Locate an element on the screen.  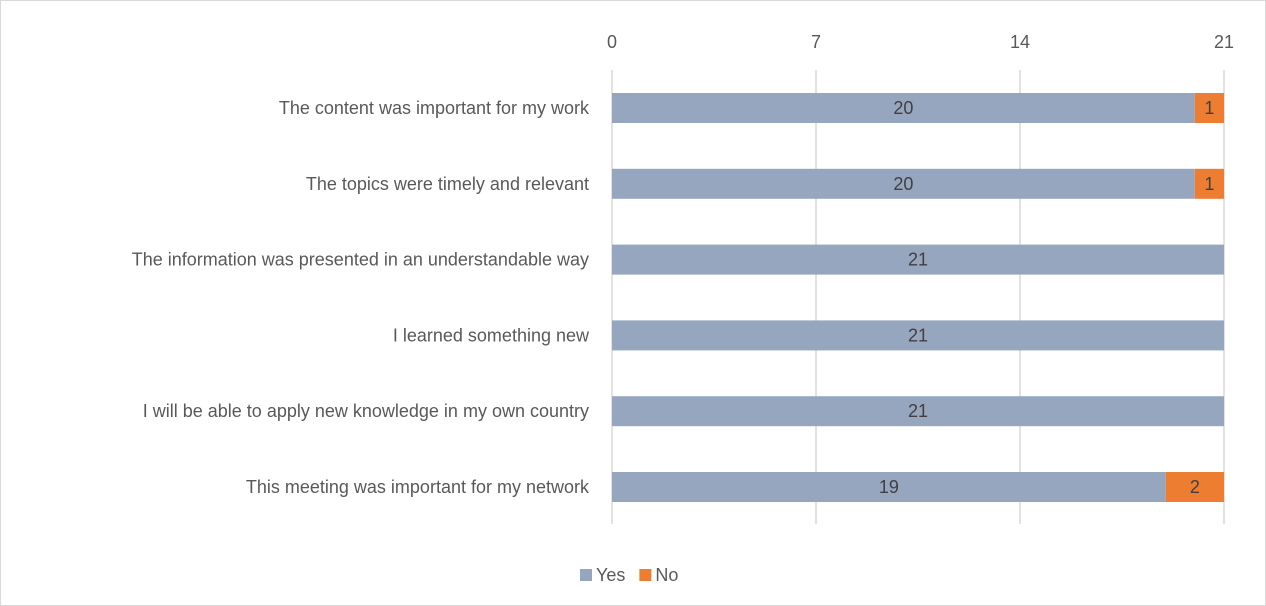
x-axis-ticks: 0 7 14 21 is located at coordinates (920, 42).